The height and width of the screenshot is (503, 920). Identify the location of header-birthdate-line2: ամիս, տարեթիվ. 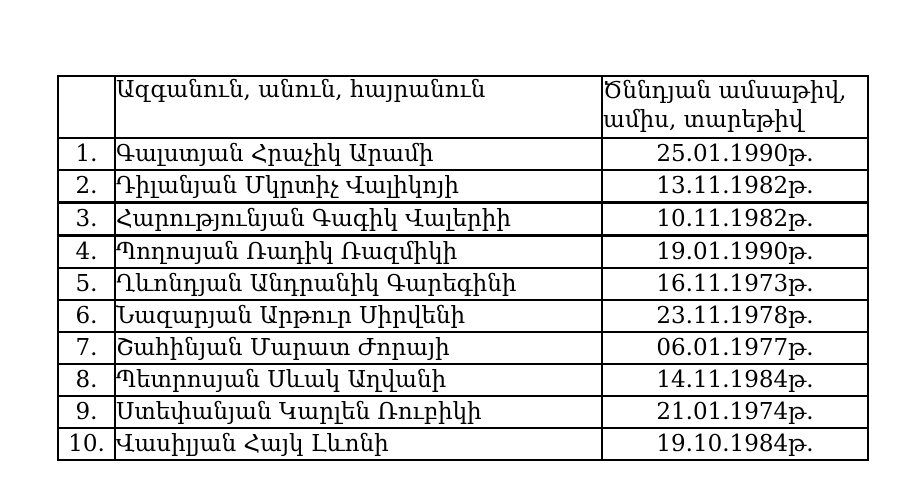
(703, 120).